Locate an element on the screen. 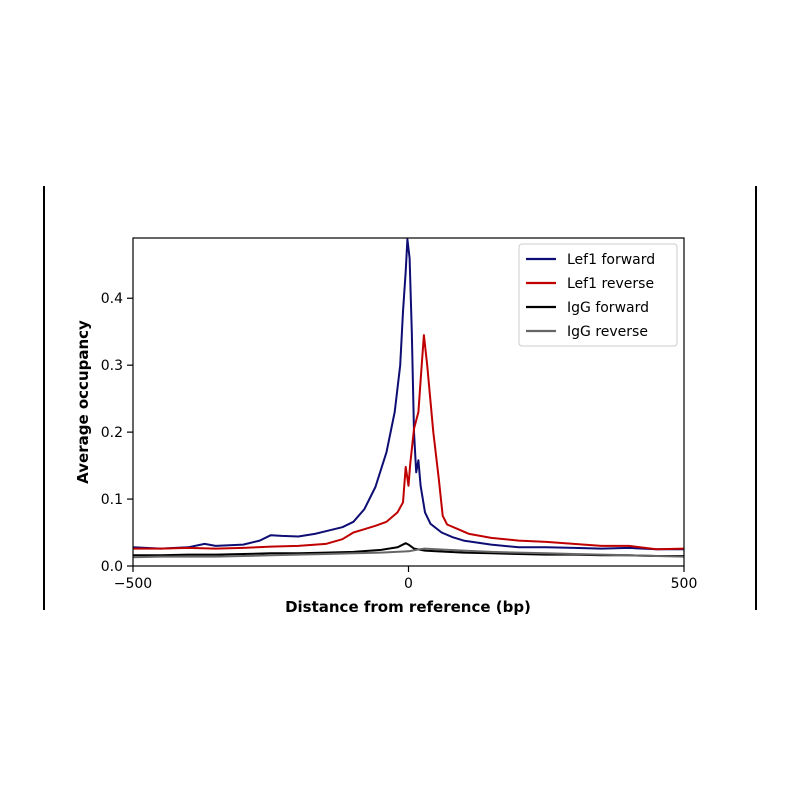  y-axis: 0.0 0.1 0.2 0.3 0.4 is located at coordinates (117, 433).